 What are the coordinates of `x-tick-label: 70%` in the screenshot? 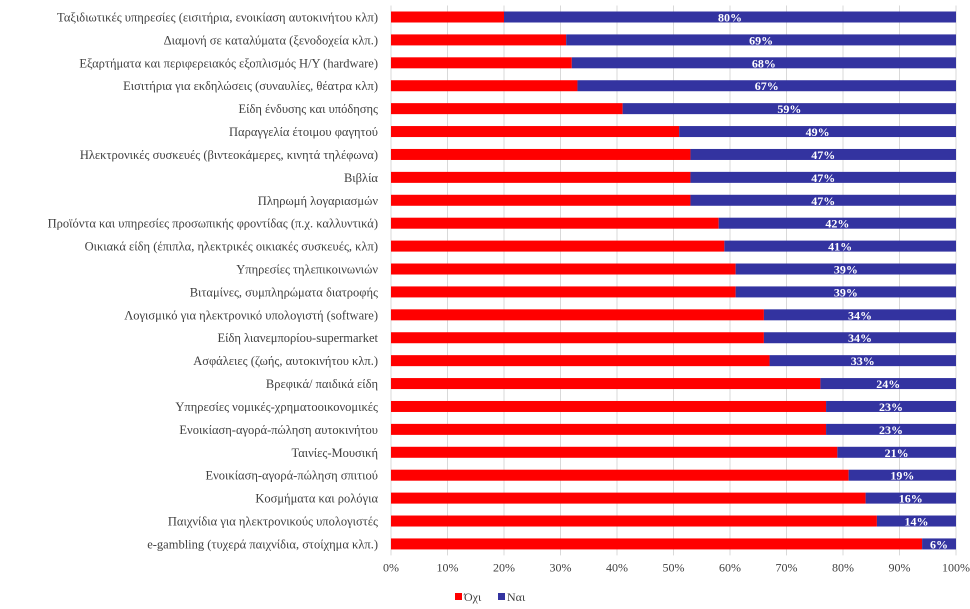 It's located at (787, 567).